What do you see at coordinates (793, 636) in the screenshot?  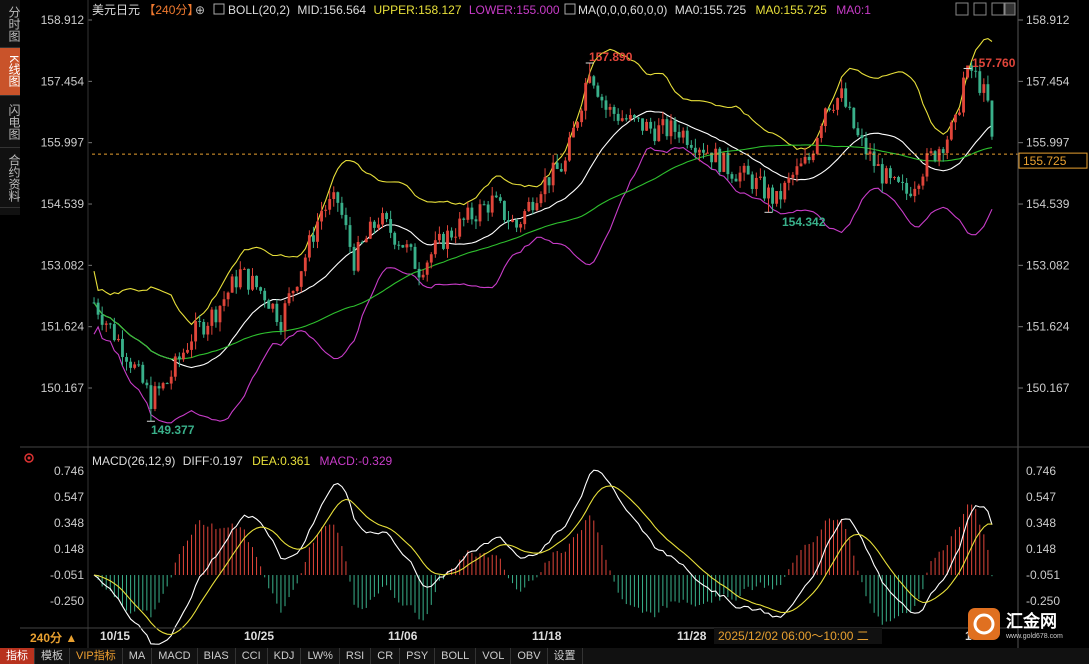 I see `cursor-time-label: 2025/12/02 06:00～10:00 二` at bounding box center [793, 636].